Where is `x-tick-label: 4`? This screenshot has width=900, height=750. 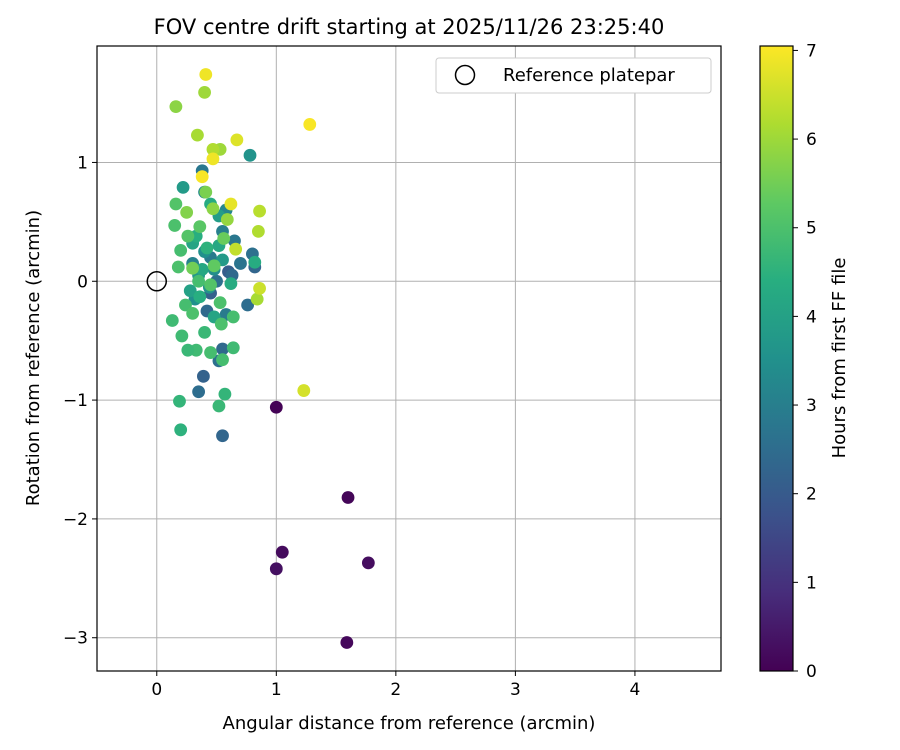 x-tick-label: 4 is located at coordinates (635, 690).